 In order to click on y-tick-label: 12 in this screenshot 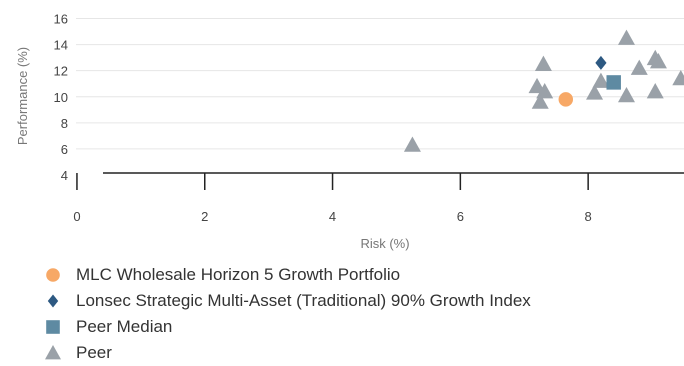, I will do `click(61, 71)`.